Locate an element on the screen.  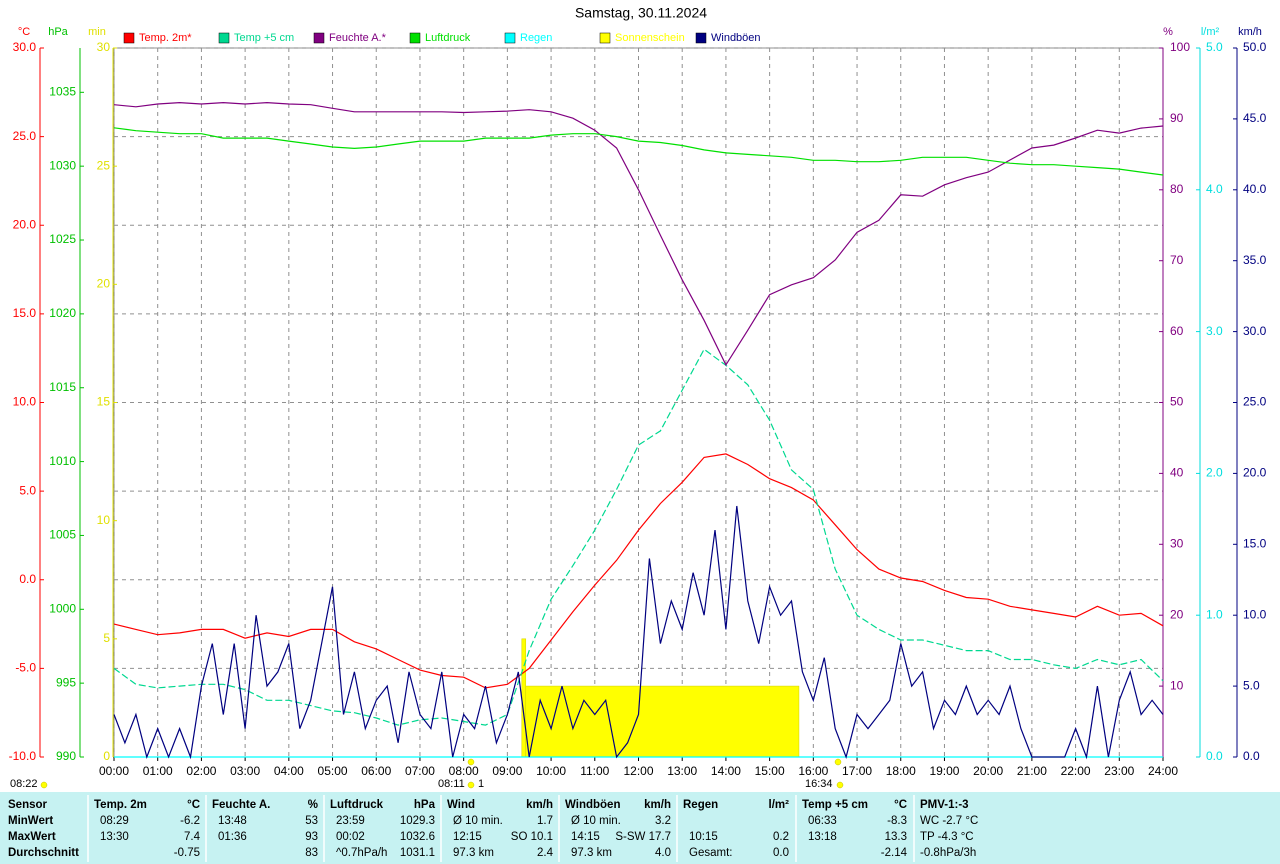
y-tick-label: 60 is located at coordinates (1177, 331).